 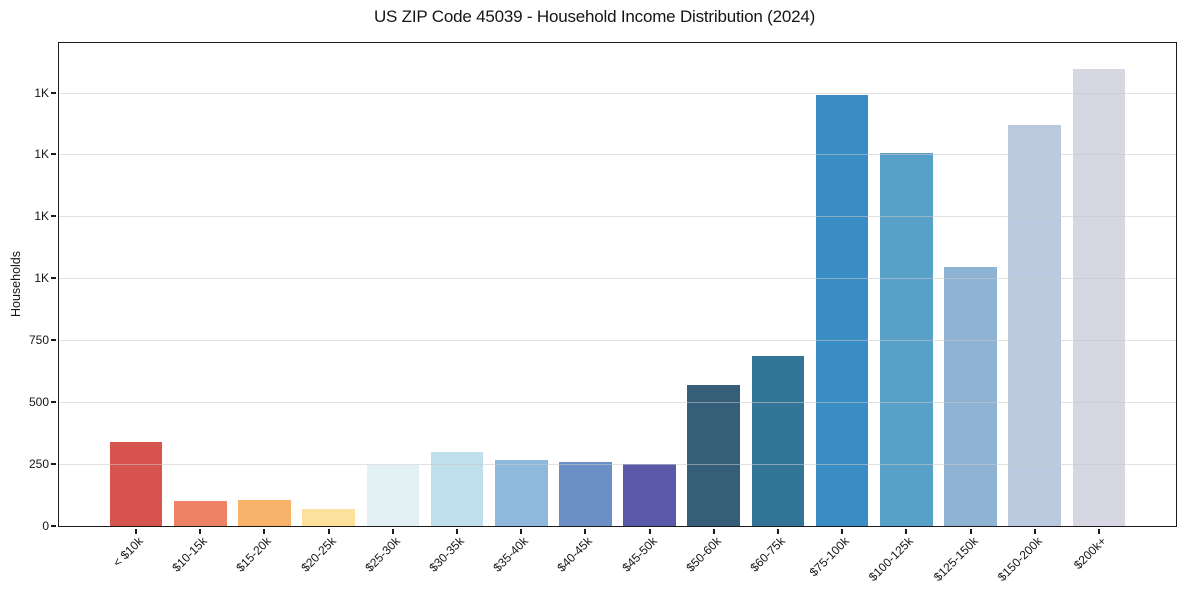 I want to click on y-tick-label: 0, so click(x=45, y=526).